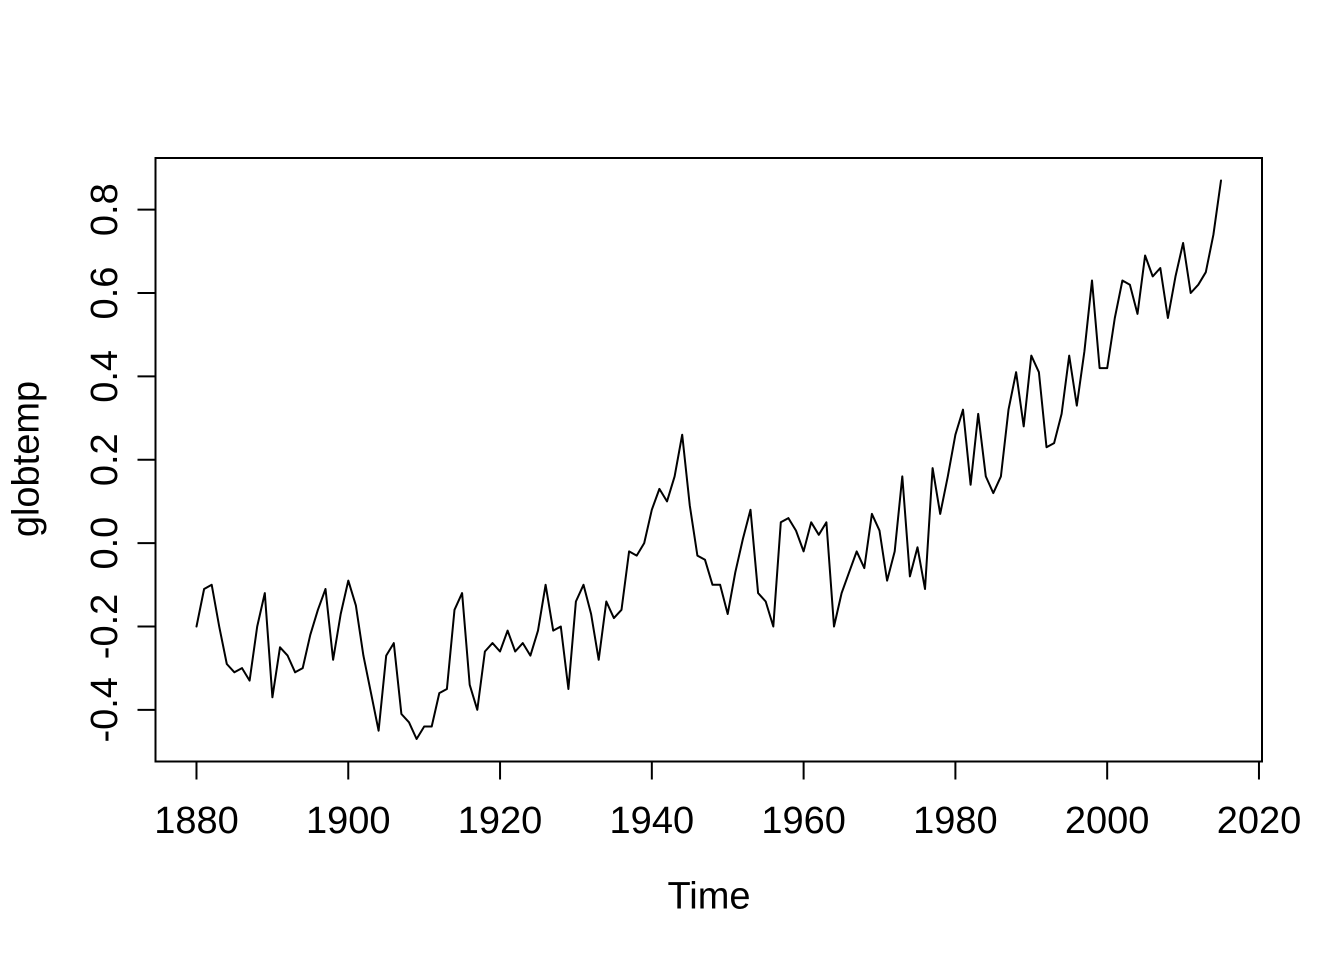  Describe the element at coordinates (196, 821) in the screenshot. I see `x-axis-tick-label: 1880` at that location.